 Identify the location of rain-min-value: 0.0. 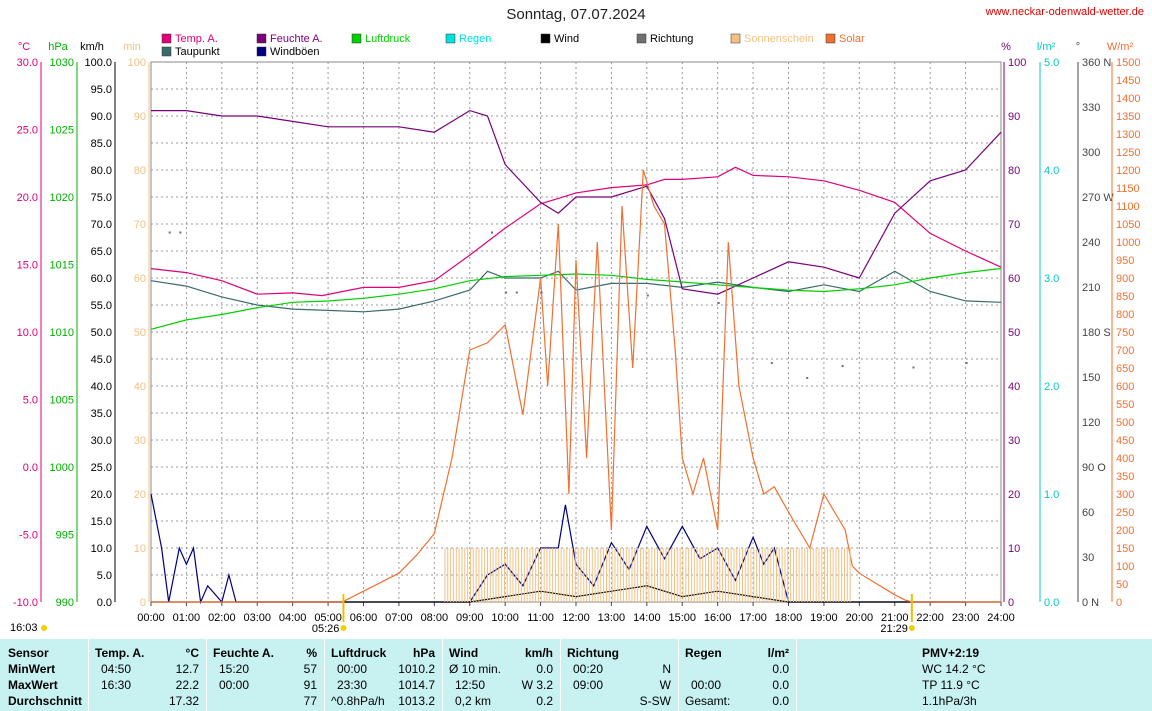
(780, 669).